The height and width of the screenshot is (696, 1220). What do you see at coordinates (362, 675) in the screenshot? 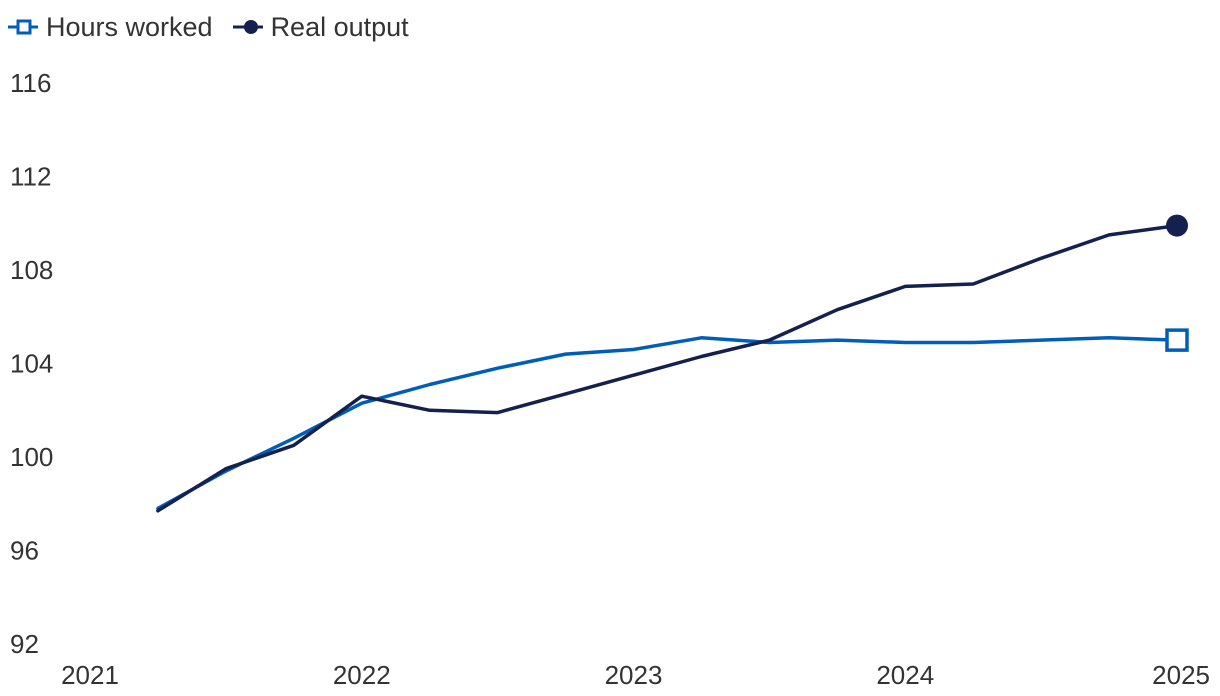
I see `x-tick-label: 2022` at bounding box center [362, 675].